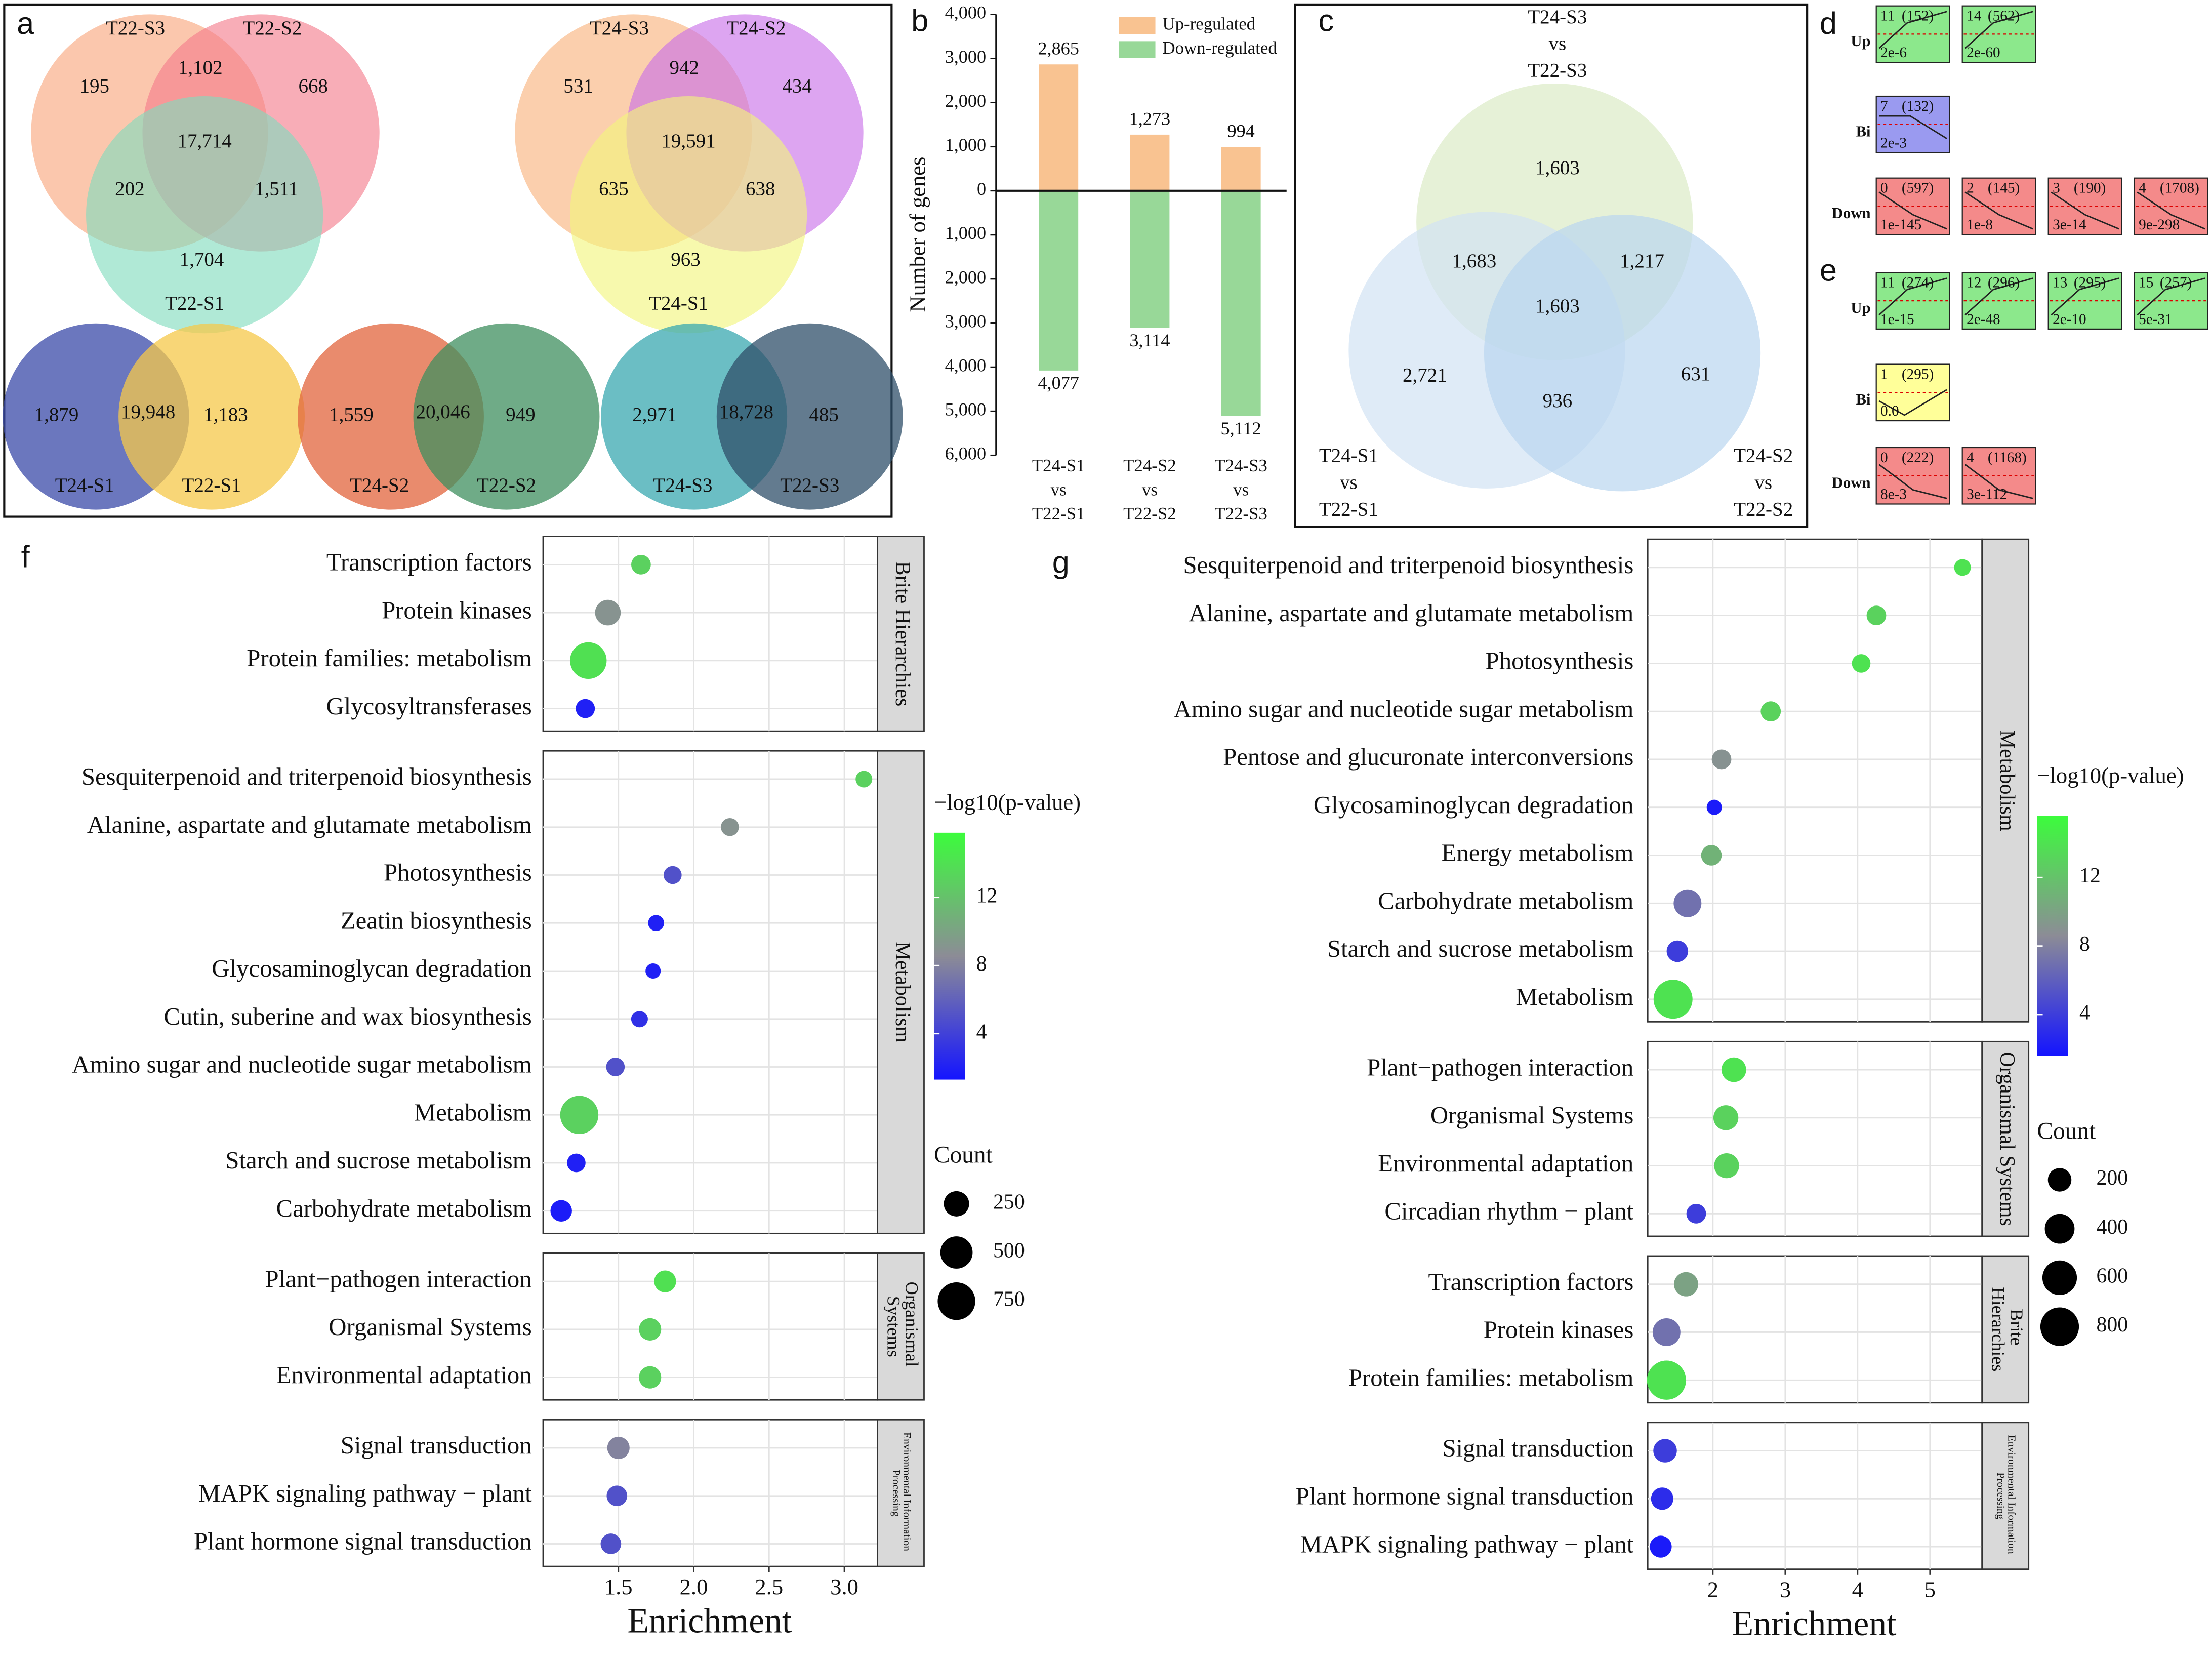 The width and height of the screenshot is (2212, 1657). Describe the element at coordinates (1240, 490) in the screenshot. I see `x-tick-label: T24-S3 vs T22-S3` at that location.